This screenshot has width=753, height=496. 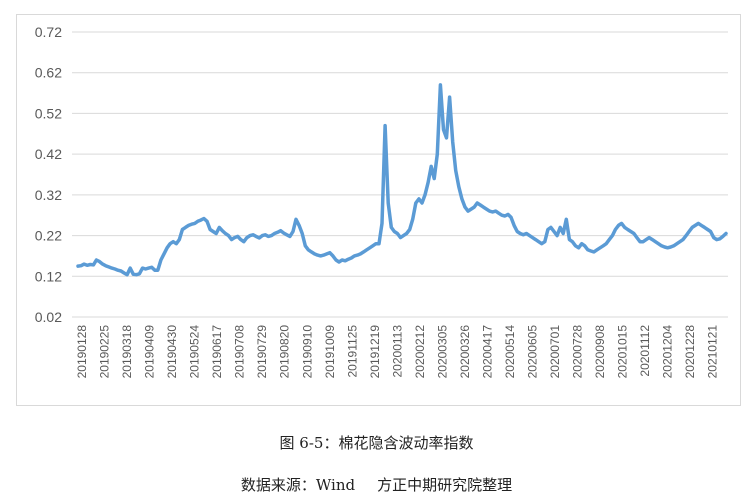 I want to click on y-tick-label: 0.22, so click(x=48, y=236).